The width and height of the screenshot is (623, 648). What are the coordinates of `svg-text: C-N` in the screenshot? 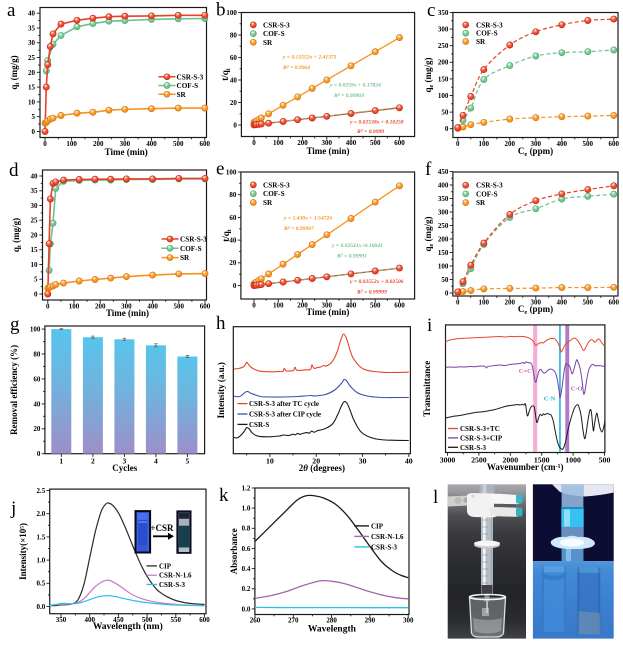 It's located at (550, 399).